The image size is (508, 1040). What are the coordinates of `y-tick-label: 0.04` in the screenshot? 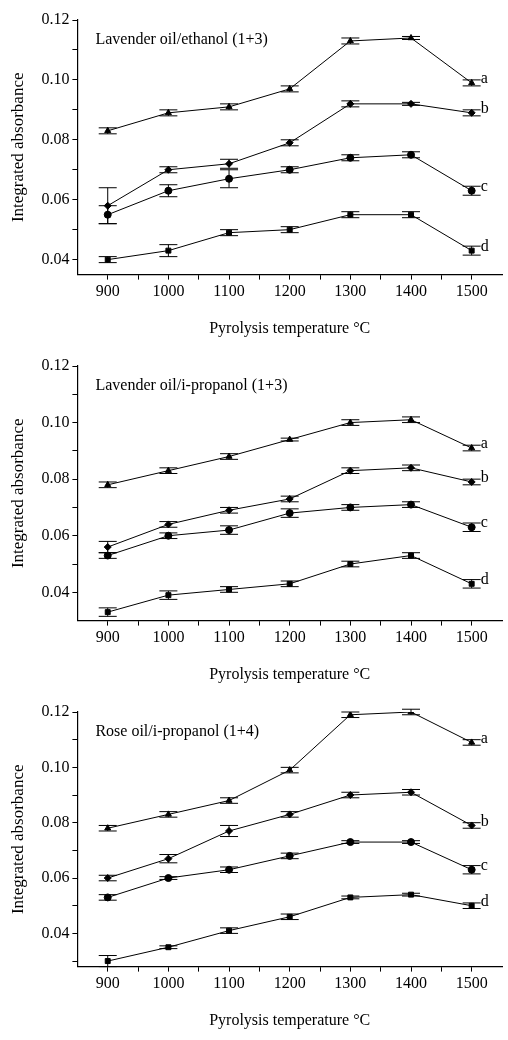 It's located at (55, 932).